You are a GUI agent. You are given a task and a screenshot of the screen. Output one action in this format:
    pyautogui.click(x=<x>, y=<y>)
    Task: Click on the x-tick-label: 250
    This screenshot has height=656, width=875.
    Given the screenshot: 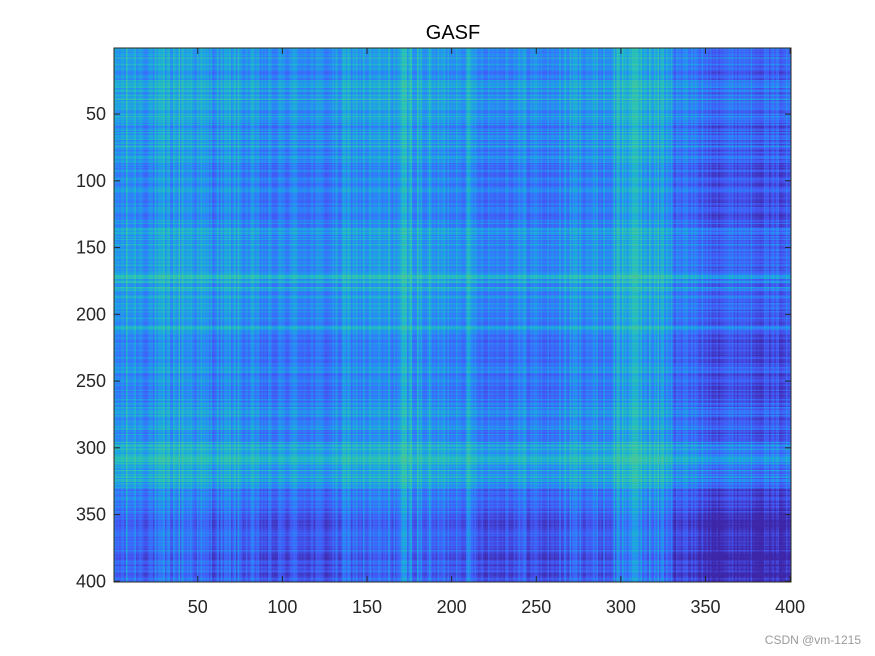 What is the action you would take?
    pyautogui.click(x=536, y=607)
    